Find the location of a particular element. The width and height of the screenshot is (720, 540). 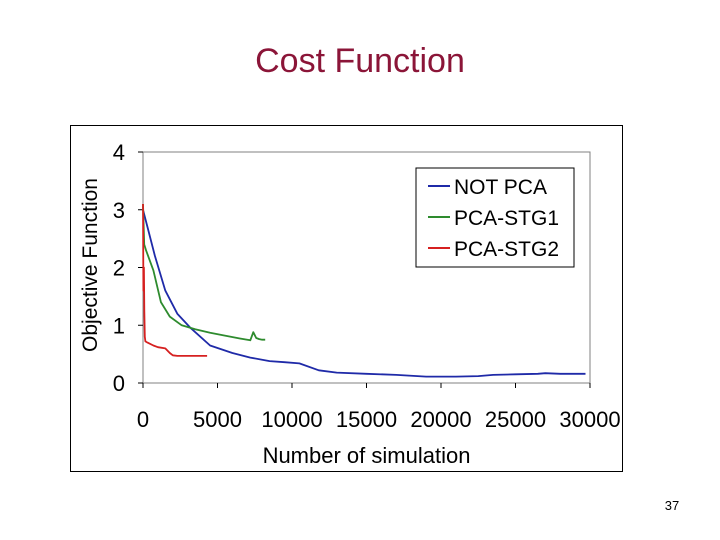

x-tick-label: 30000 is located at coordinates (589, 419).